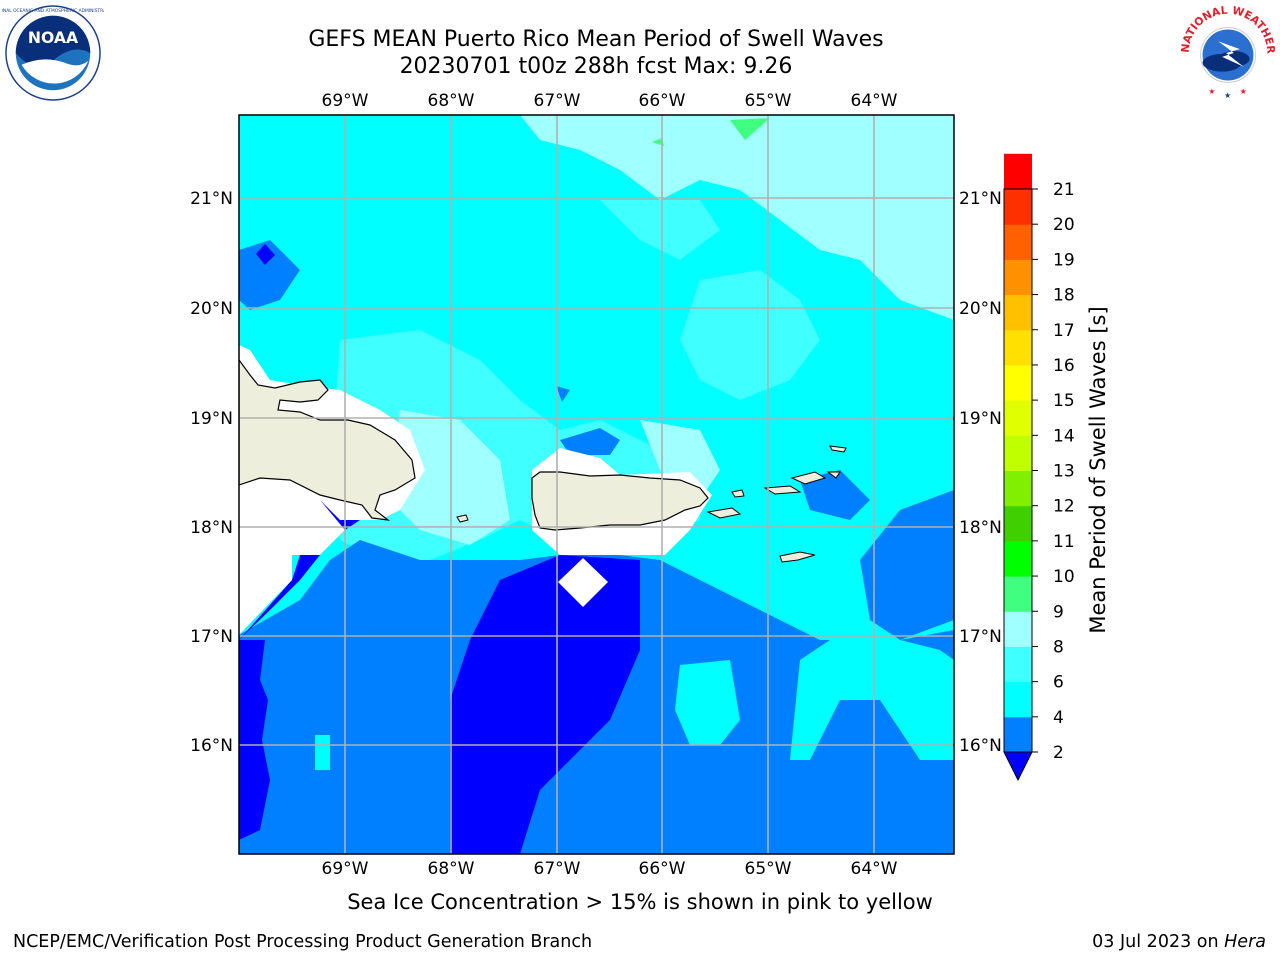  I want to click on field-6-8-south-a, so click(707, 702).